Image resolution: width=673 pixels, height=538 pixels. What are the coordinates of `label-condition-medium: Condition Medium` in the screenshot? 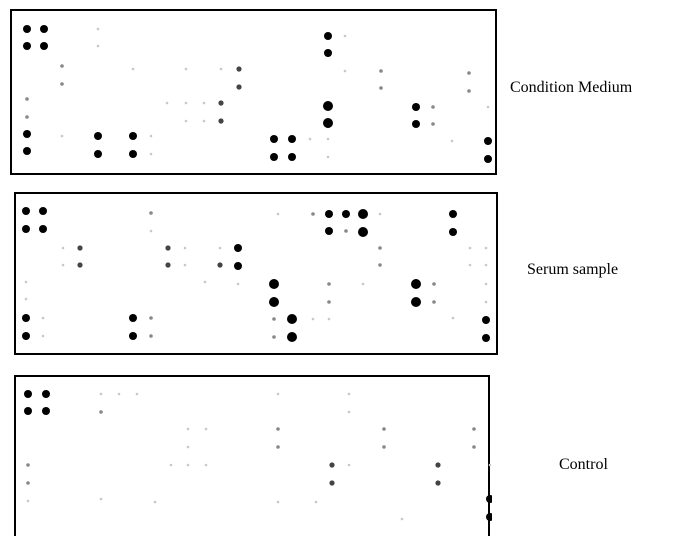 It's located at (571, 87).